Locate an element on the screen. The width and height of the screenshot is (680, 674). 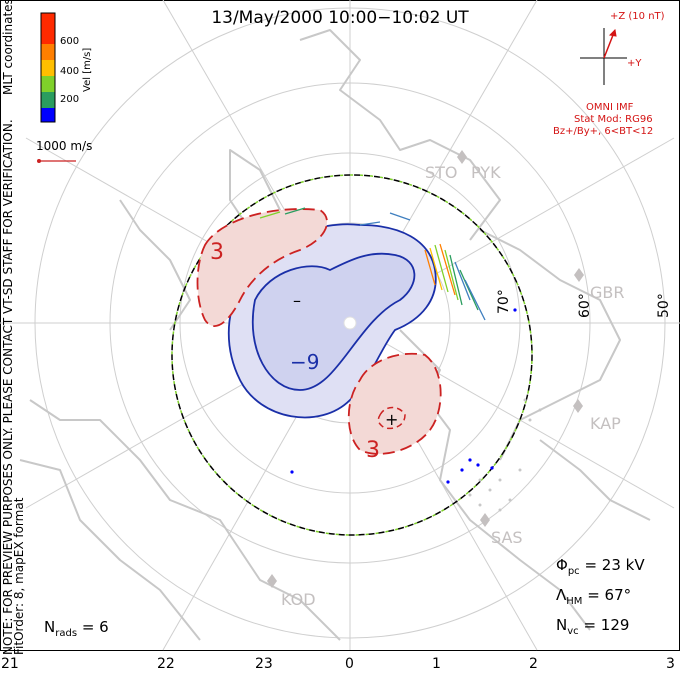
latitude-label-70: 70° is located at coordinates (504, 301).